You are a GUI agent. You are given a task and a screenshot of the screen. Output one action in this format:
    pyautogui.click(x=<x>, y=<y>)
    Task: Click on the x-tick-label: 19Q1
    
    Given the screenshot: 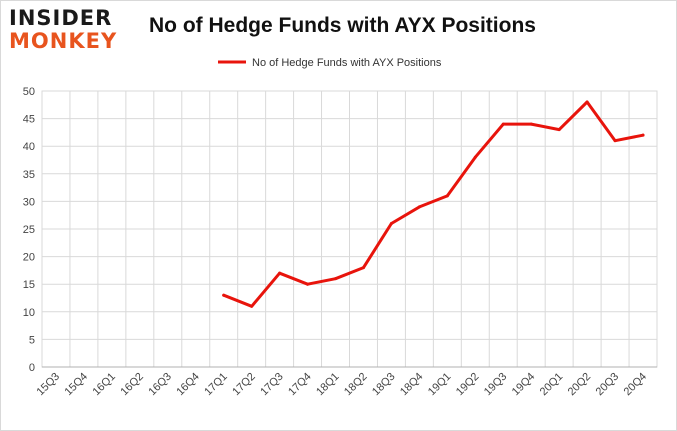 What is the action you would take?
    pyautogui.click(x=440, y=385)
    